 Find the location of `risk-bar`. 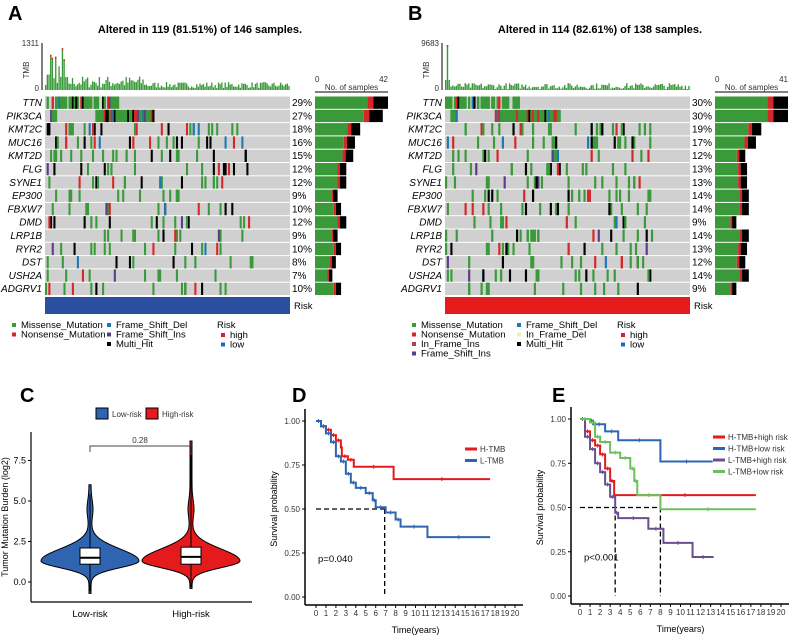

risk-bar is located at coordinates (567, 305).